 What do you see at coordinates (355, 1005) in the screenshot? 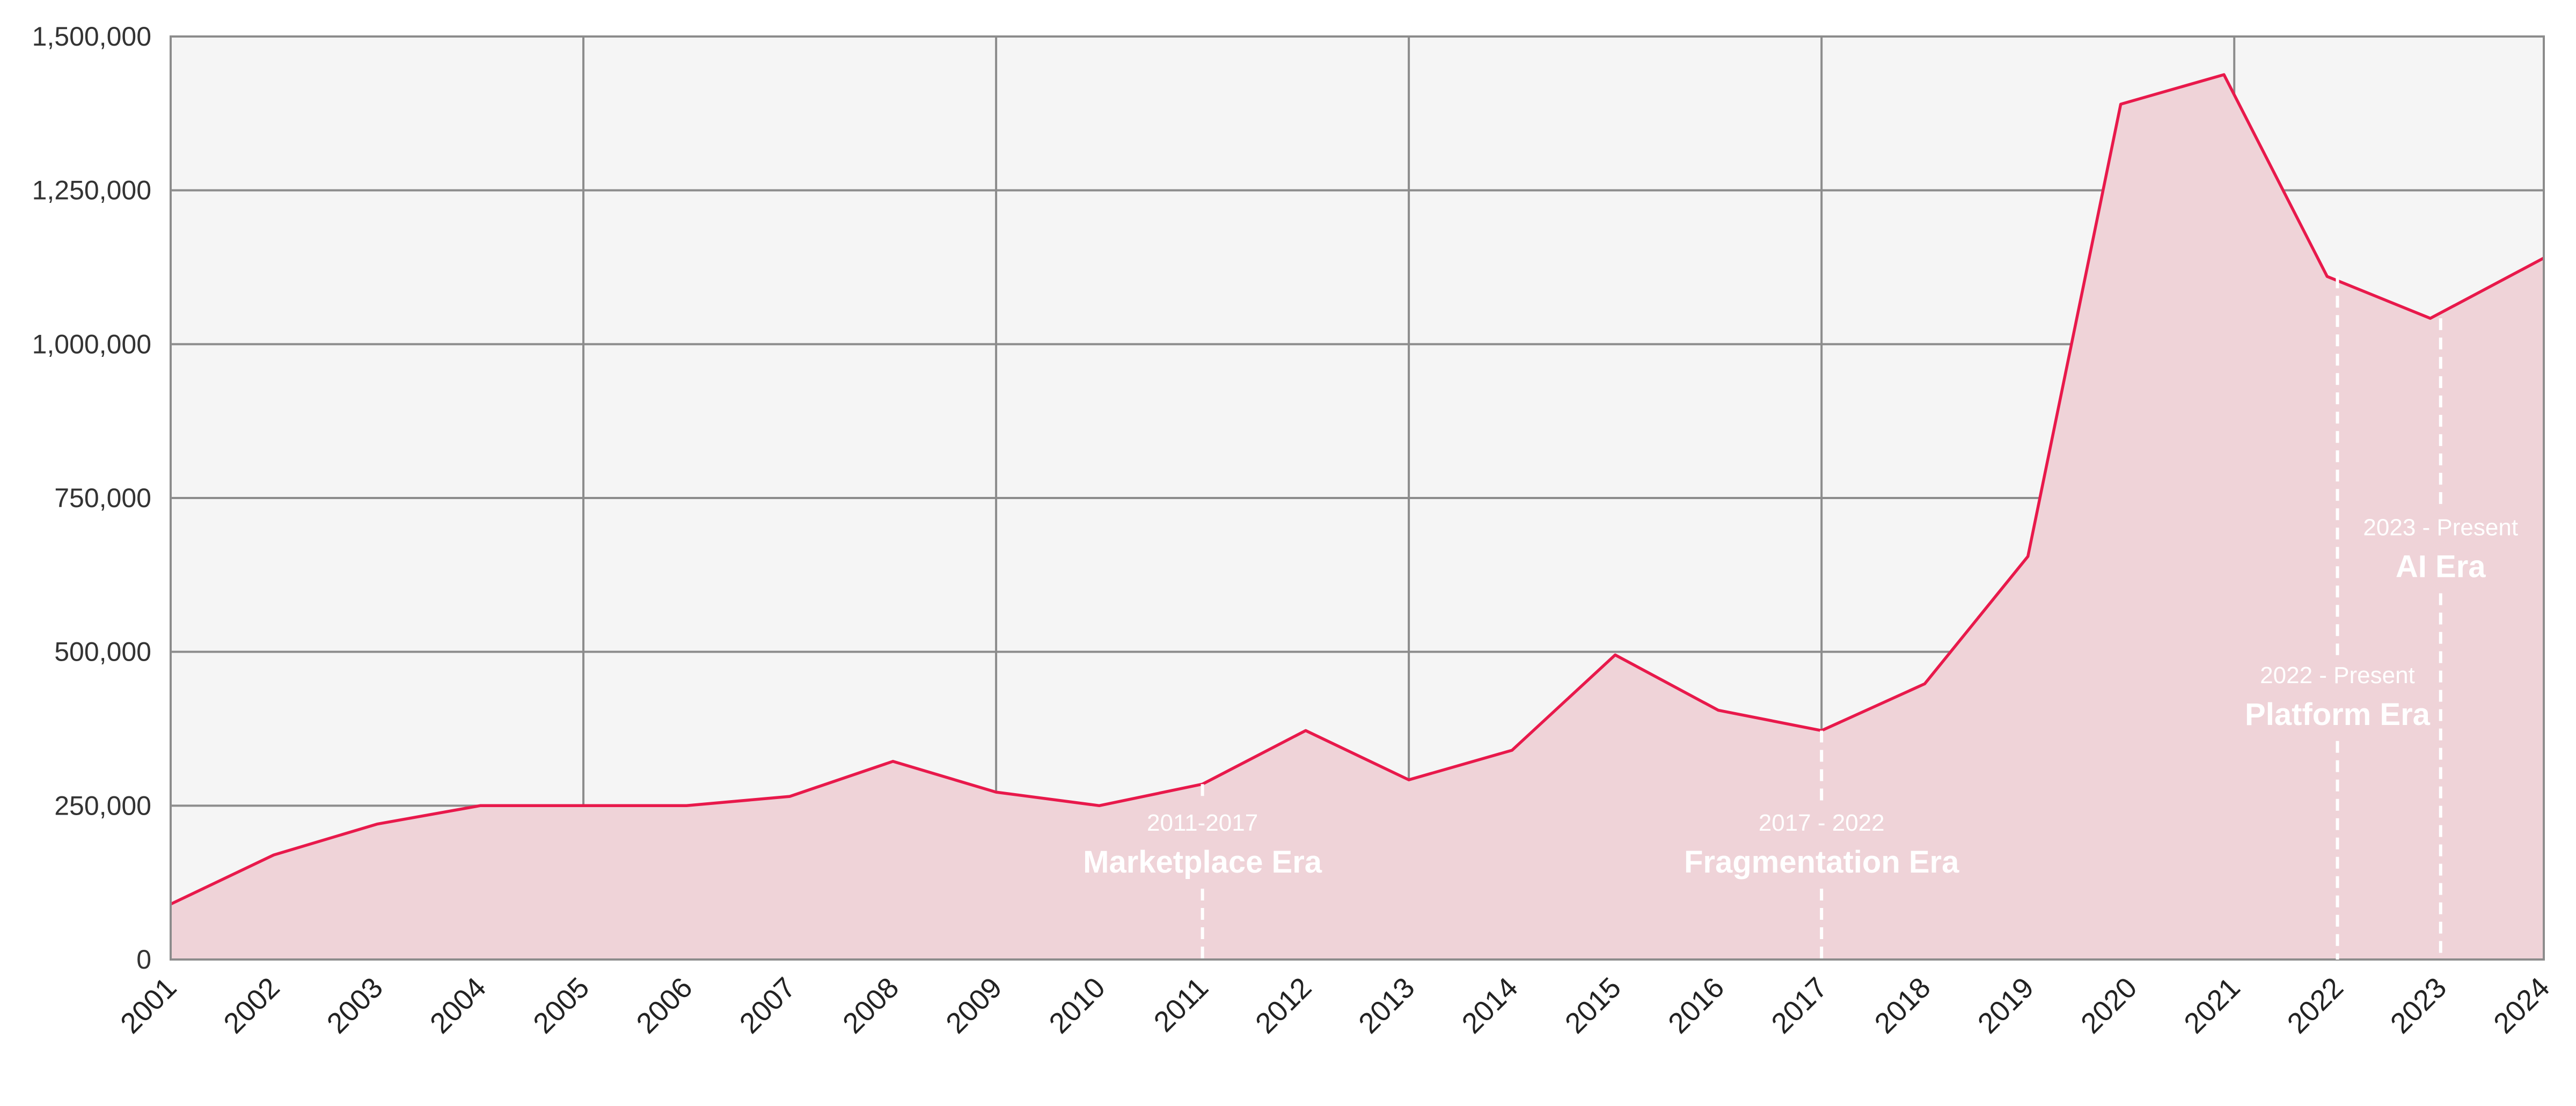
I see `x-tick-label: 2003` at bounding box center [355, 1005].